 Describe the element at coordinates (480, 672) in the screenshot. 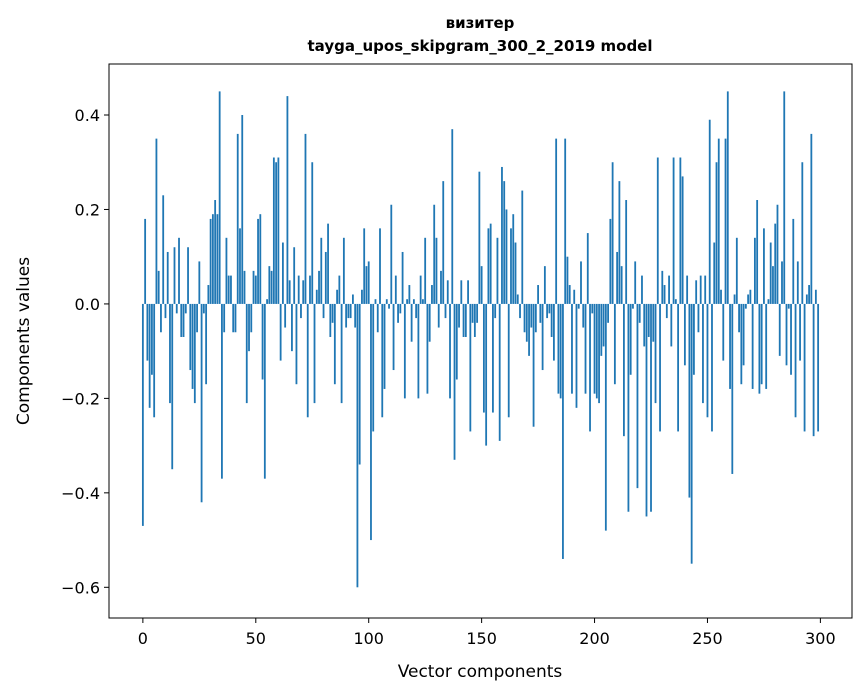

I see `x-axis-label: Vector components` at that location.